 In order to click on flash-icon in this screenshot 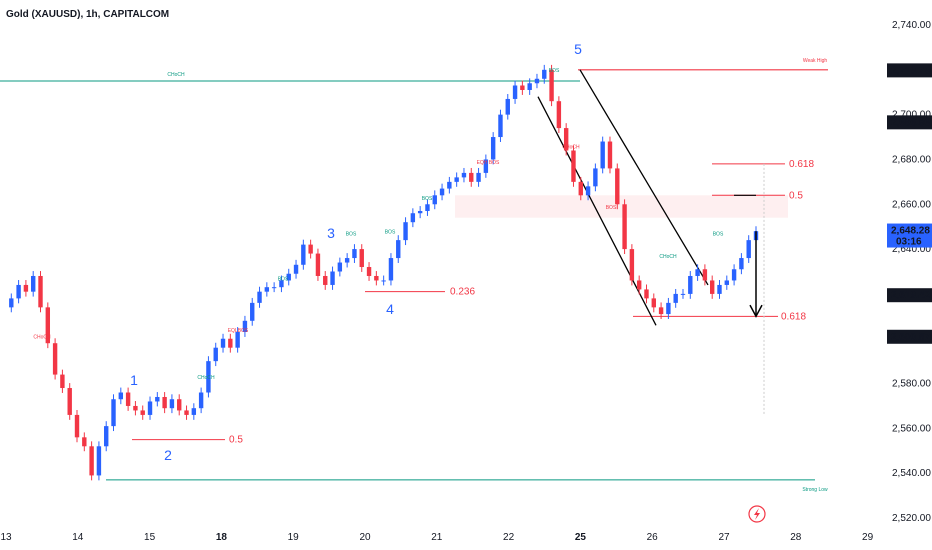, I will do `click(757, 514)`.